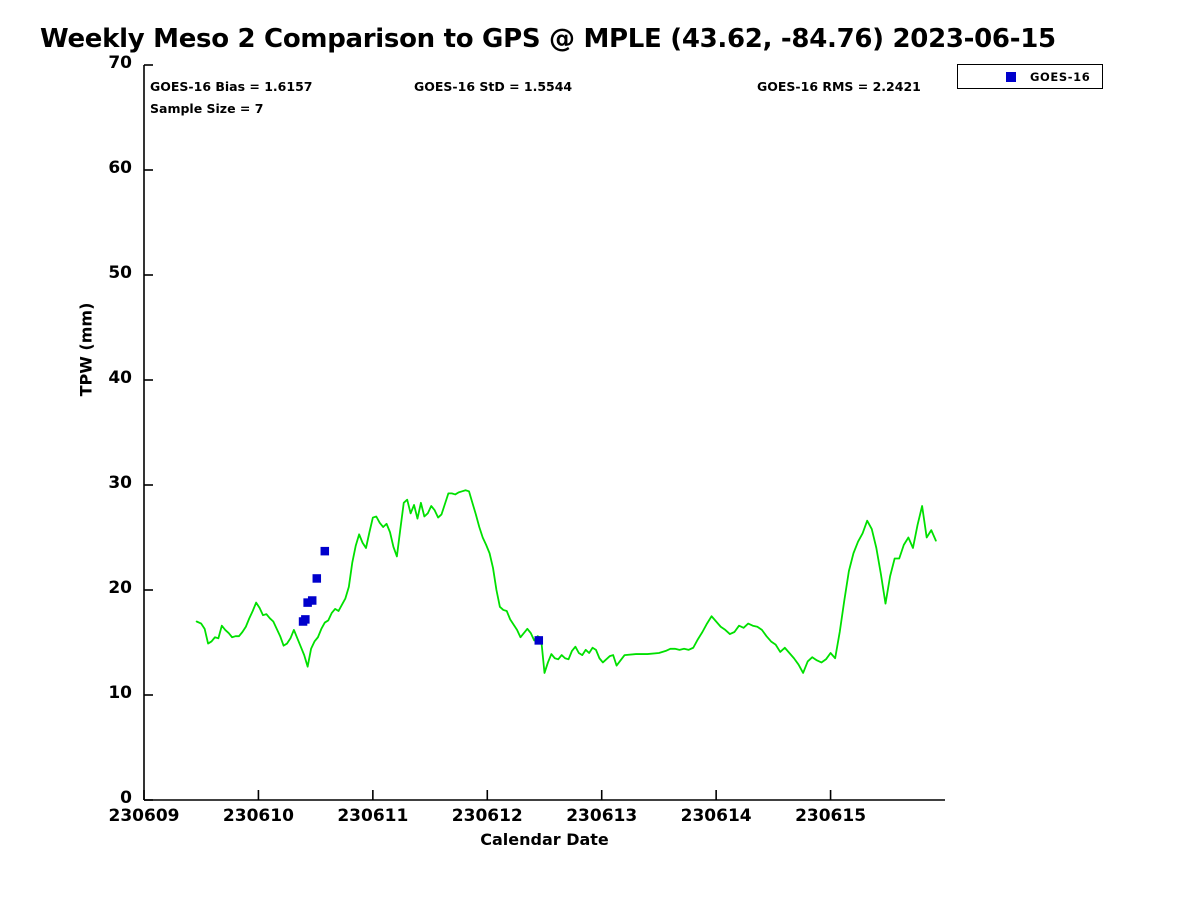 This screenshot has height=900, width=1200. What do you see at coordinates (207, 108) in the screenshot?
I see `annotation-sample-size: Sample Size = 7` at bounding box center [207, 108].